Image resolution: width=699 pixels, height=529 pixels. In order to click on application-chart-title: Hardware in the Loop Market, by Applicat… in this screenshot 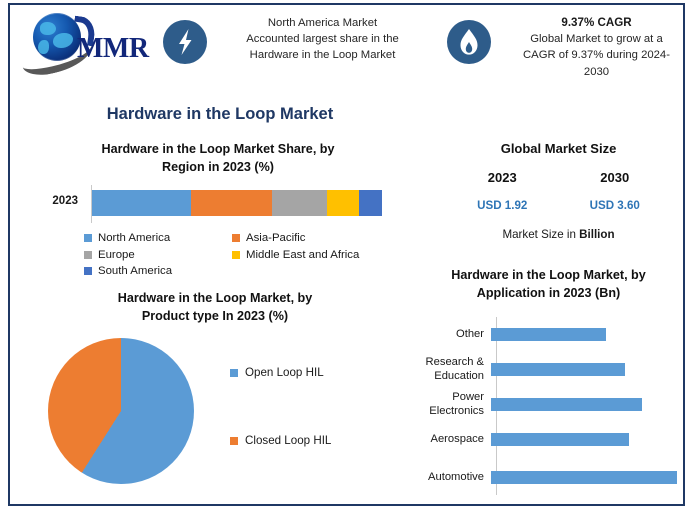, I will do `click(548, 285)`.